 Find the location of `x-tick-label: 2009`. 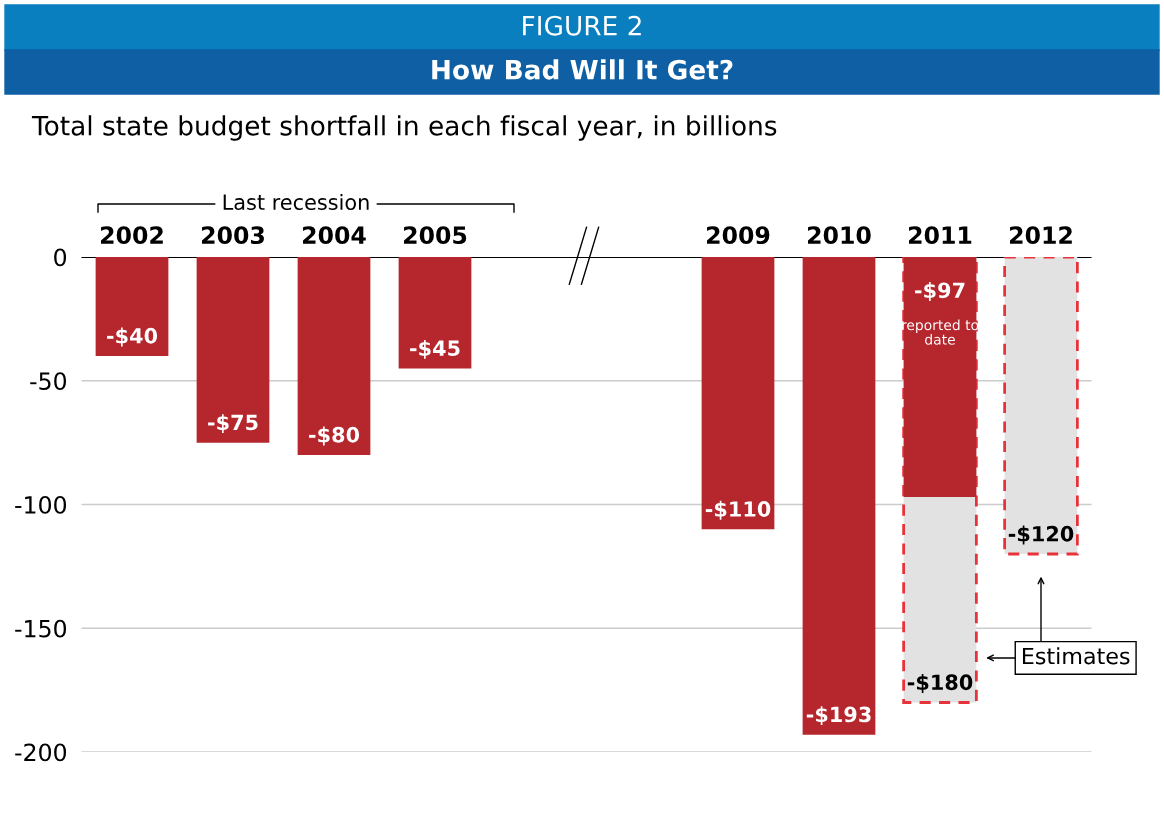

x-tick-label: 2009 is located at coordinates (738, 235).